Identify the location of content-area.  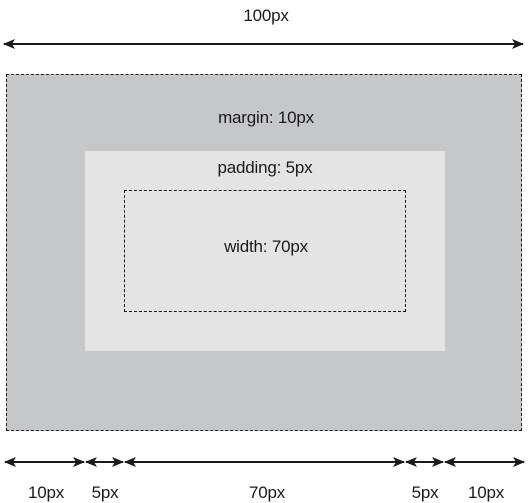
(265, 251).